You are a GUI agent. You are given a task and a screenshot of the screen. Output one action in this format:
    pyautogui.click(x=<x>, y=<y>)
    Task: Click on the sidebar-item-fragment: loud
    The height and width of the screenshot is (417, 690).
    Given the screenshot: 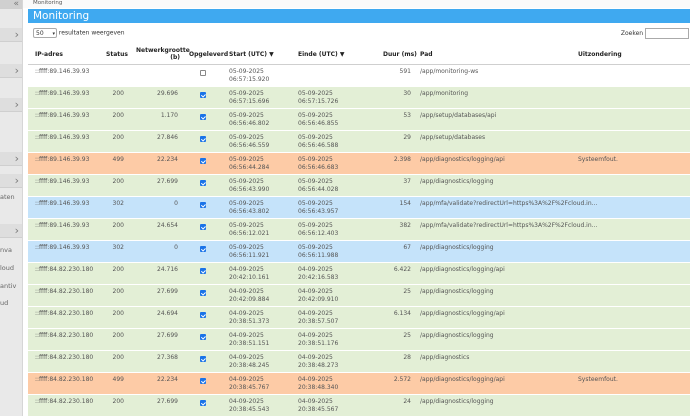 What is the action you would take?
    pyautogui.click(x=7, y=268)
    